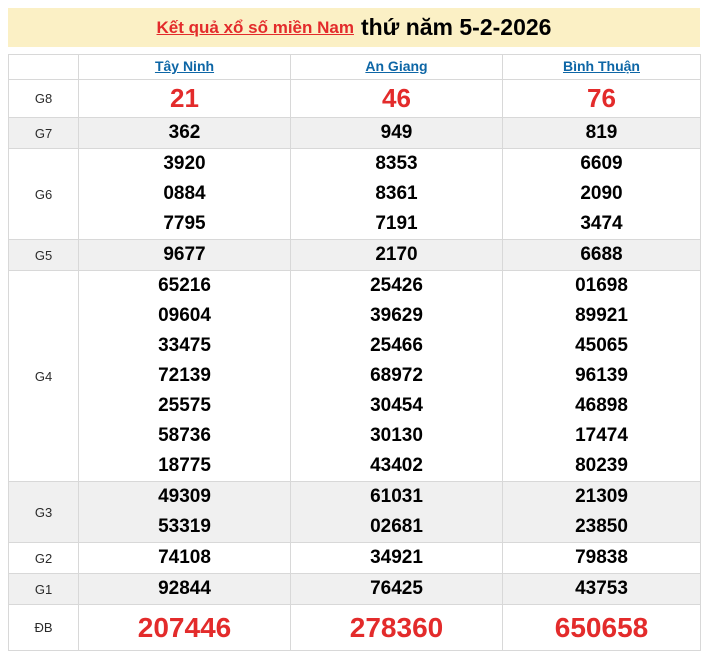  I want to click on result-number: 39629, so click(396, 315).